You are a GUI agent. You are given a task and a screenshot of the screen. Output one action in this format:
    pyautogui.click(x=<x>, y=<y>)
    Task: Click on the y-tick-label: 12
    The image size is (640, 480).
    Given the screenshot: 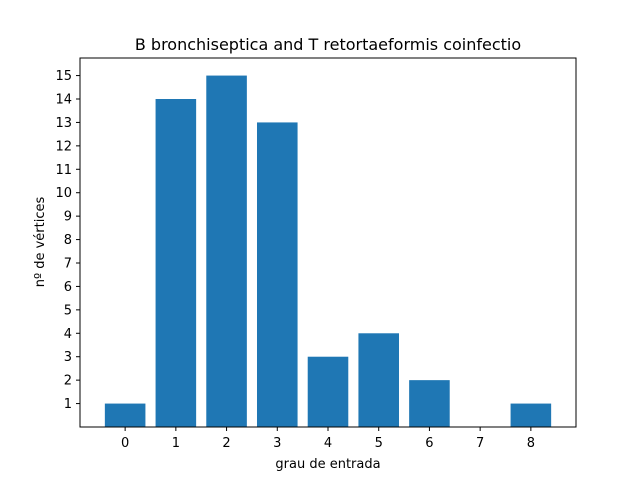 What is the action you would take?
    pyautogui.click(x=63, y=146)
    